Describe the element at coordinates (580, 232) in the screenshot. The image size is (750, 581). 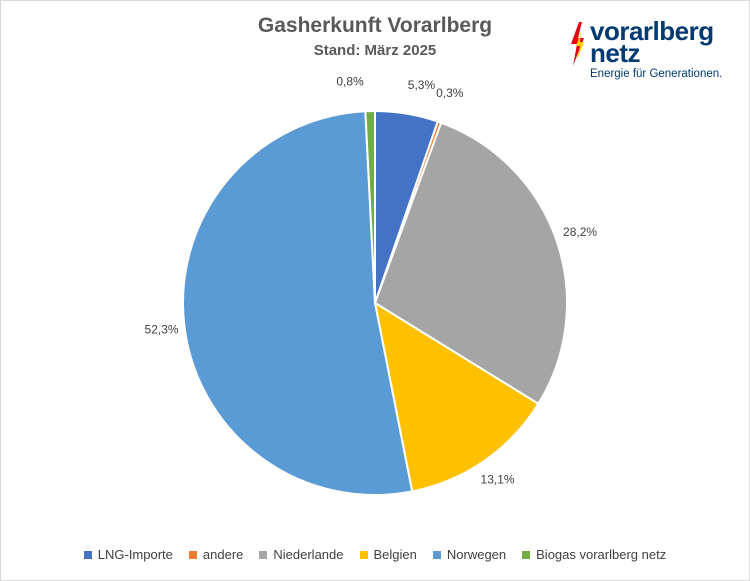
I see `data-label-niederlande: 28,2%` at that location.